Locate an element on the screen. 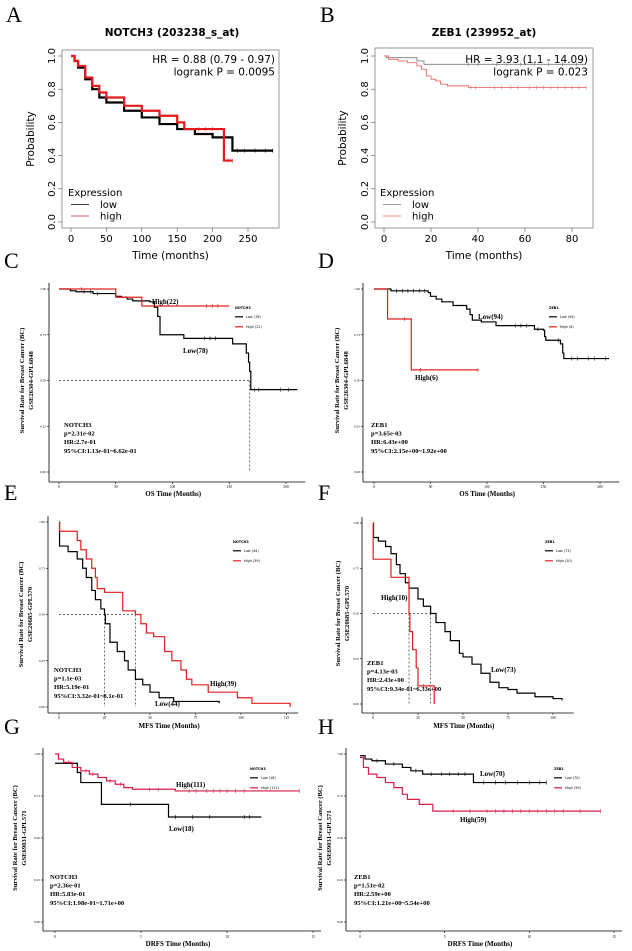 The height and width of the screenshot is (951, 632). stats-text: p=1.1e-03 is located at coordinates (68, 679).